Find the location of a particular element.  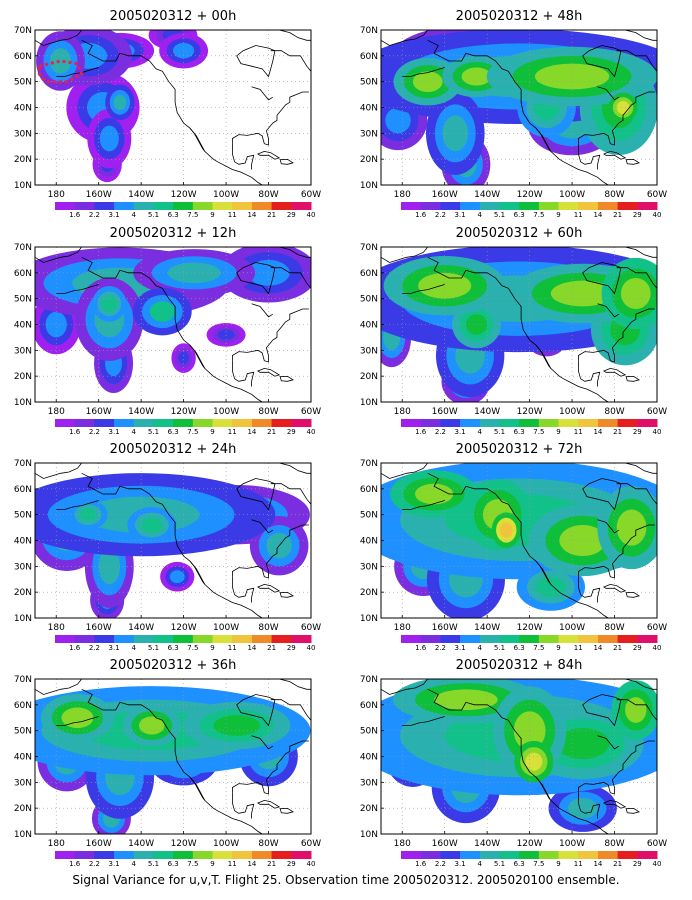

observation-region-marker is located at coordinates (60, 71).